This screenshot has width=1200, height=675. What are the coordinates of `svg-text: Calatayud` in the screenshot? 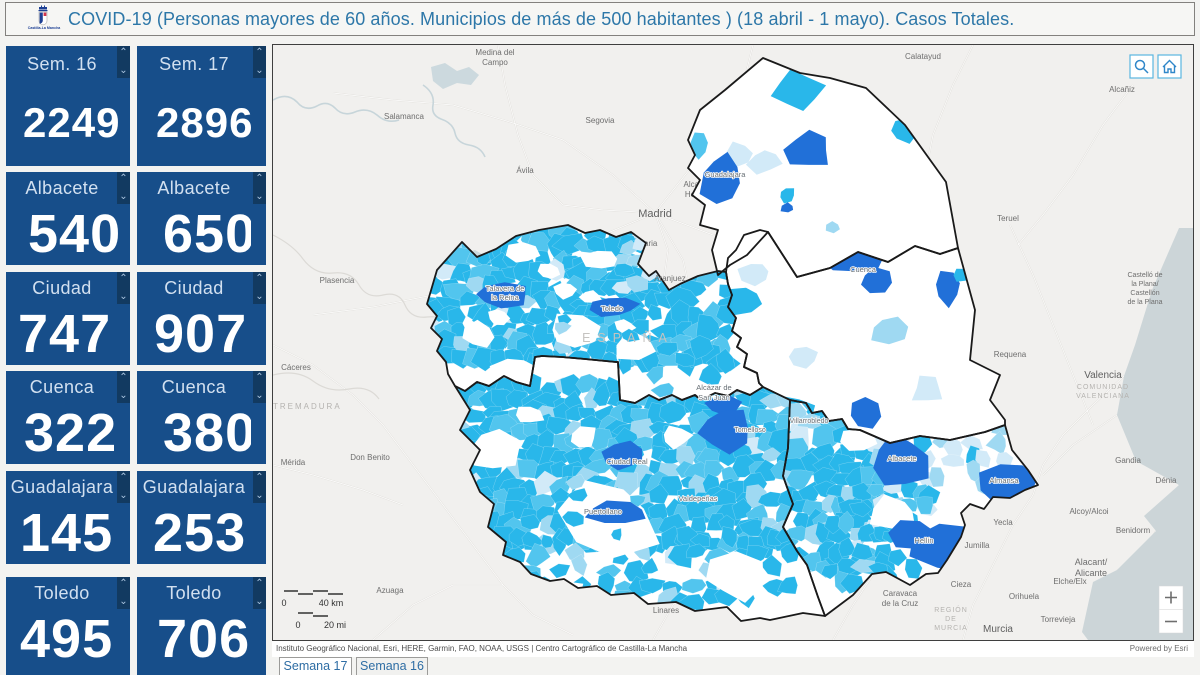 It's located at (923, 56).